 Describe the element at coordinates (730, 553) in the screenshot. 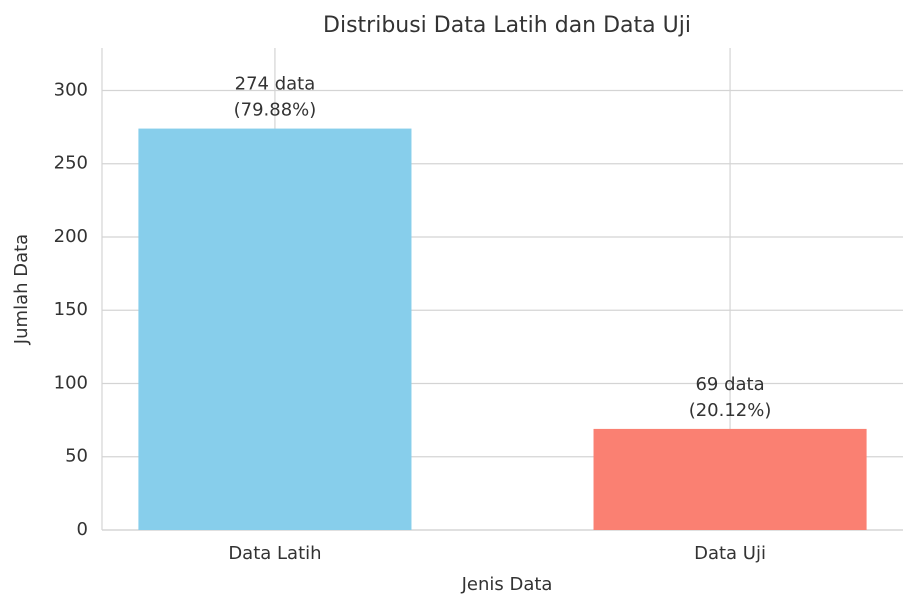

I see `x-tick-label: Data Uji` at that location.